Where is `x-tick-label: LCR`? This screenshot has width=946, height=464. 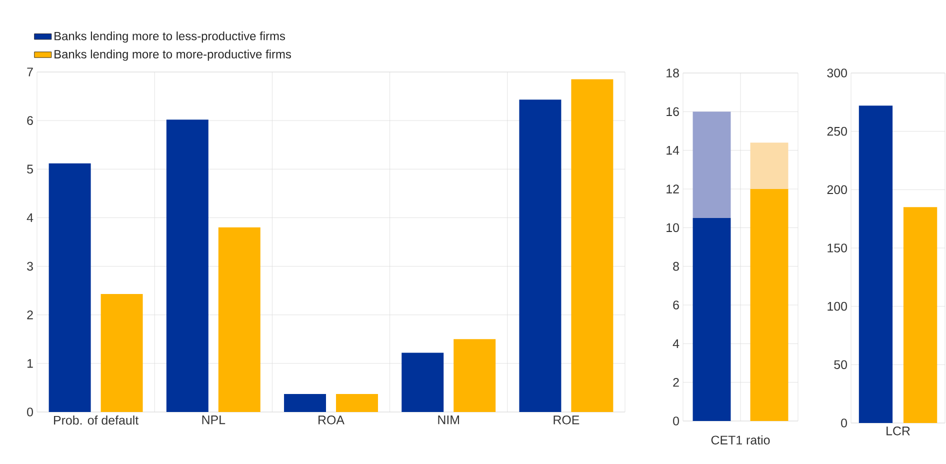
x-tick-label: LCR is located at coordinates (898, 431).